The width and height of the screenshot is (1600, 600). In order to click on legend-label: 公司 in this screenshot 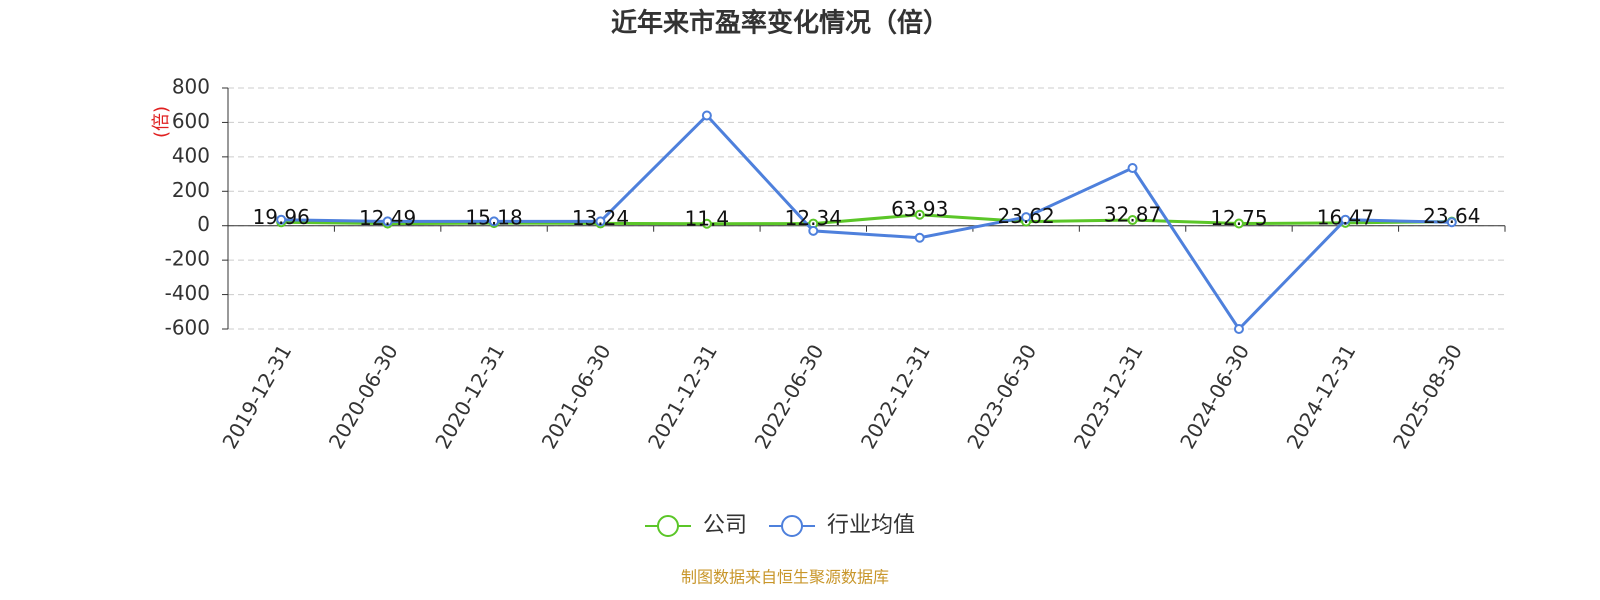, I will do `click(725, 525)`.